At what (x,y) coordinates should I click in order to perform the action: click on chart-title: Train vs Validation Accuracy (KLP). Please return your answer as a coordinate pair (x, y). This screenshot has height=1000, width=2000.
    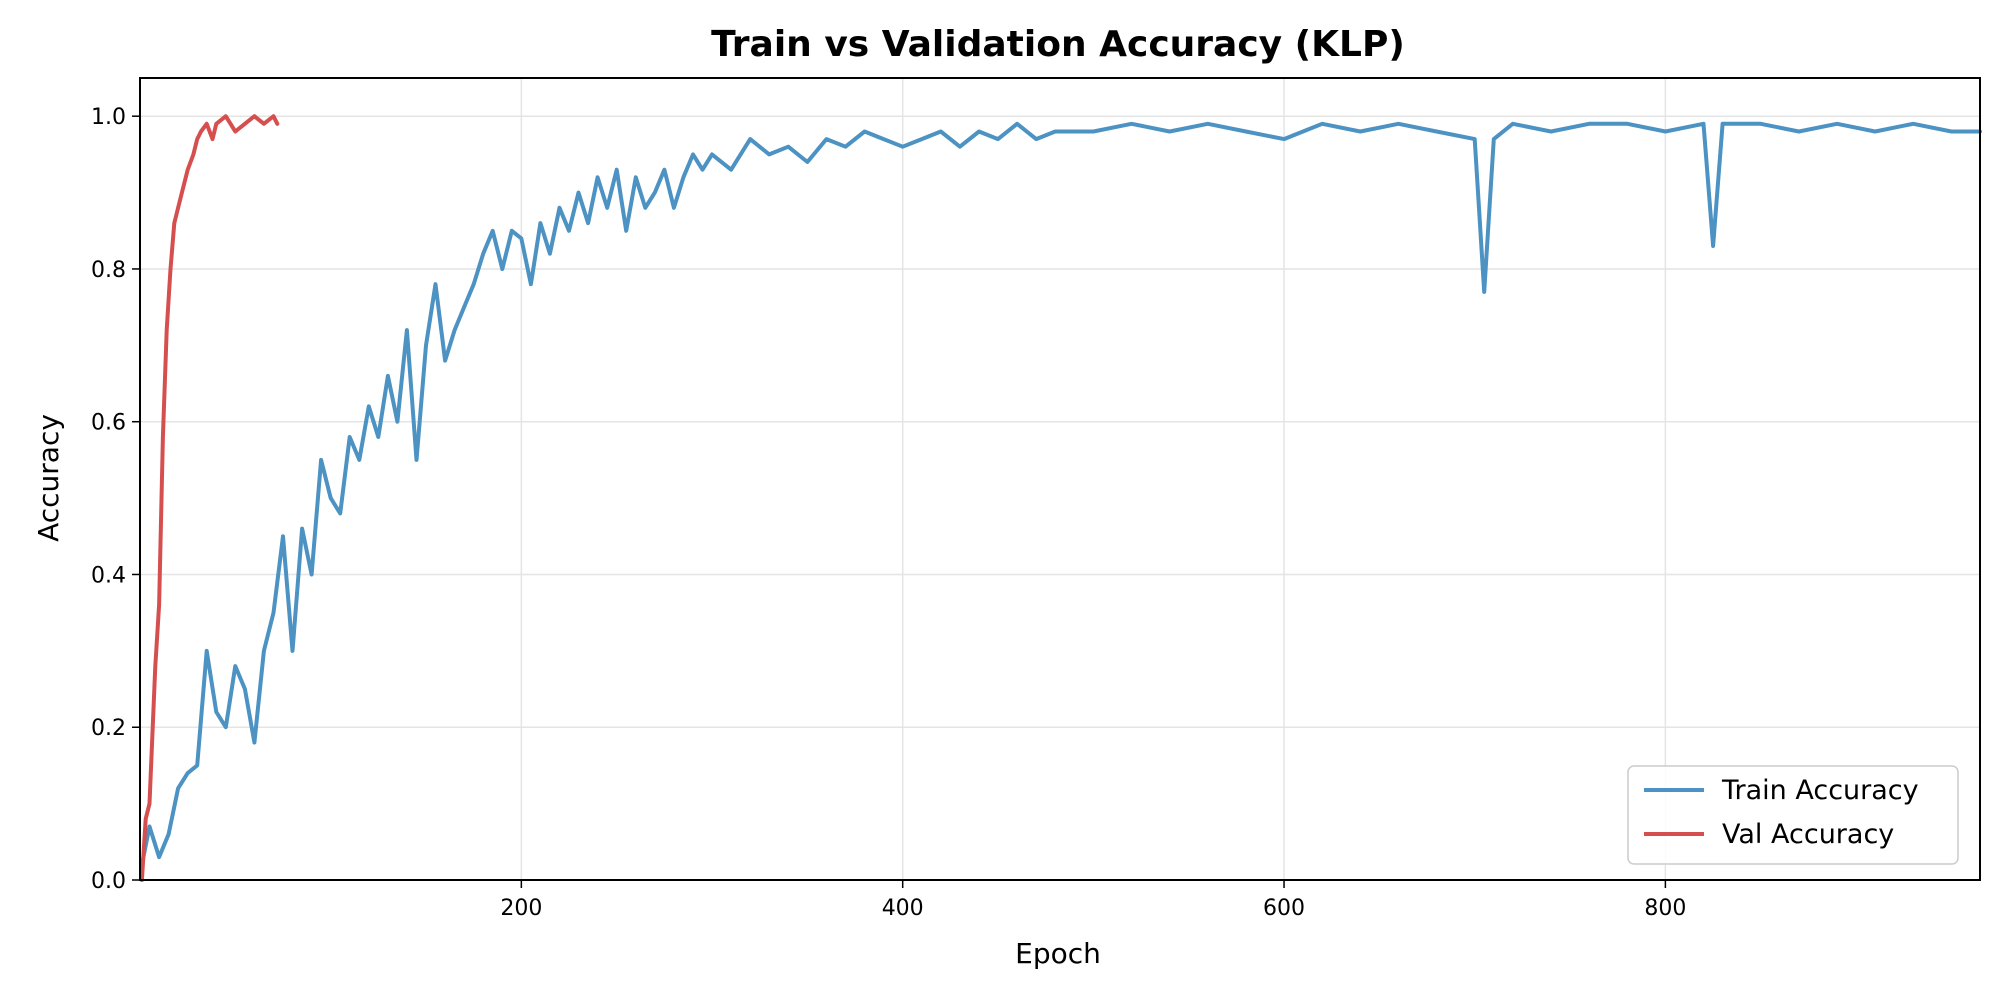
    Looking at the image, I should click on (1058, 44).